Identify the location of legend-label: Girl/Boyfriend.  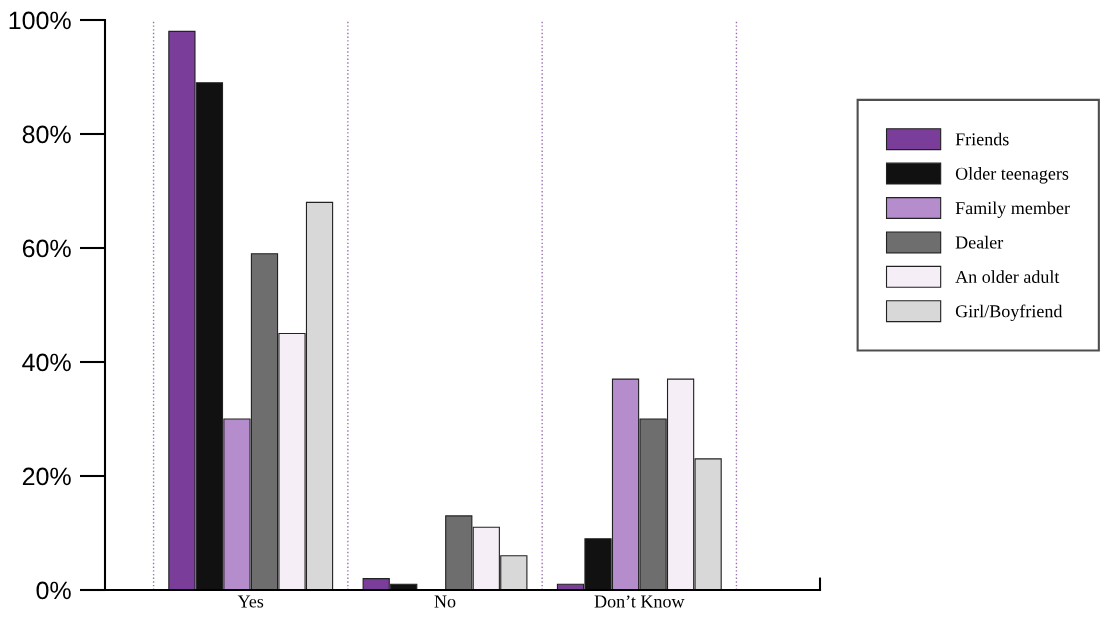
(1009, 313).